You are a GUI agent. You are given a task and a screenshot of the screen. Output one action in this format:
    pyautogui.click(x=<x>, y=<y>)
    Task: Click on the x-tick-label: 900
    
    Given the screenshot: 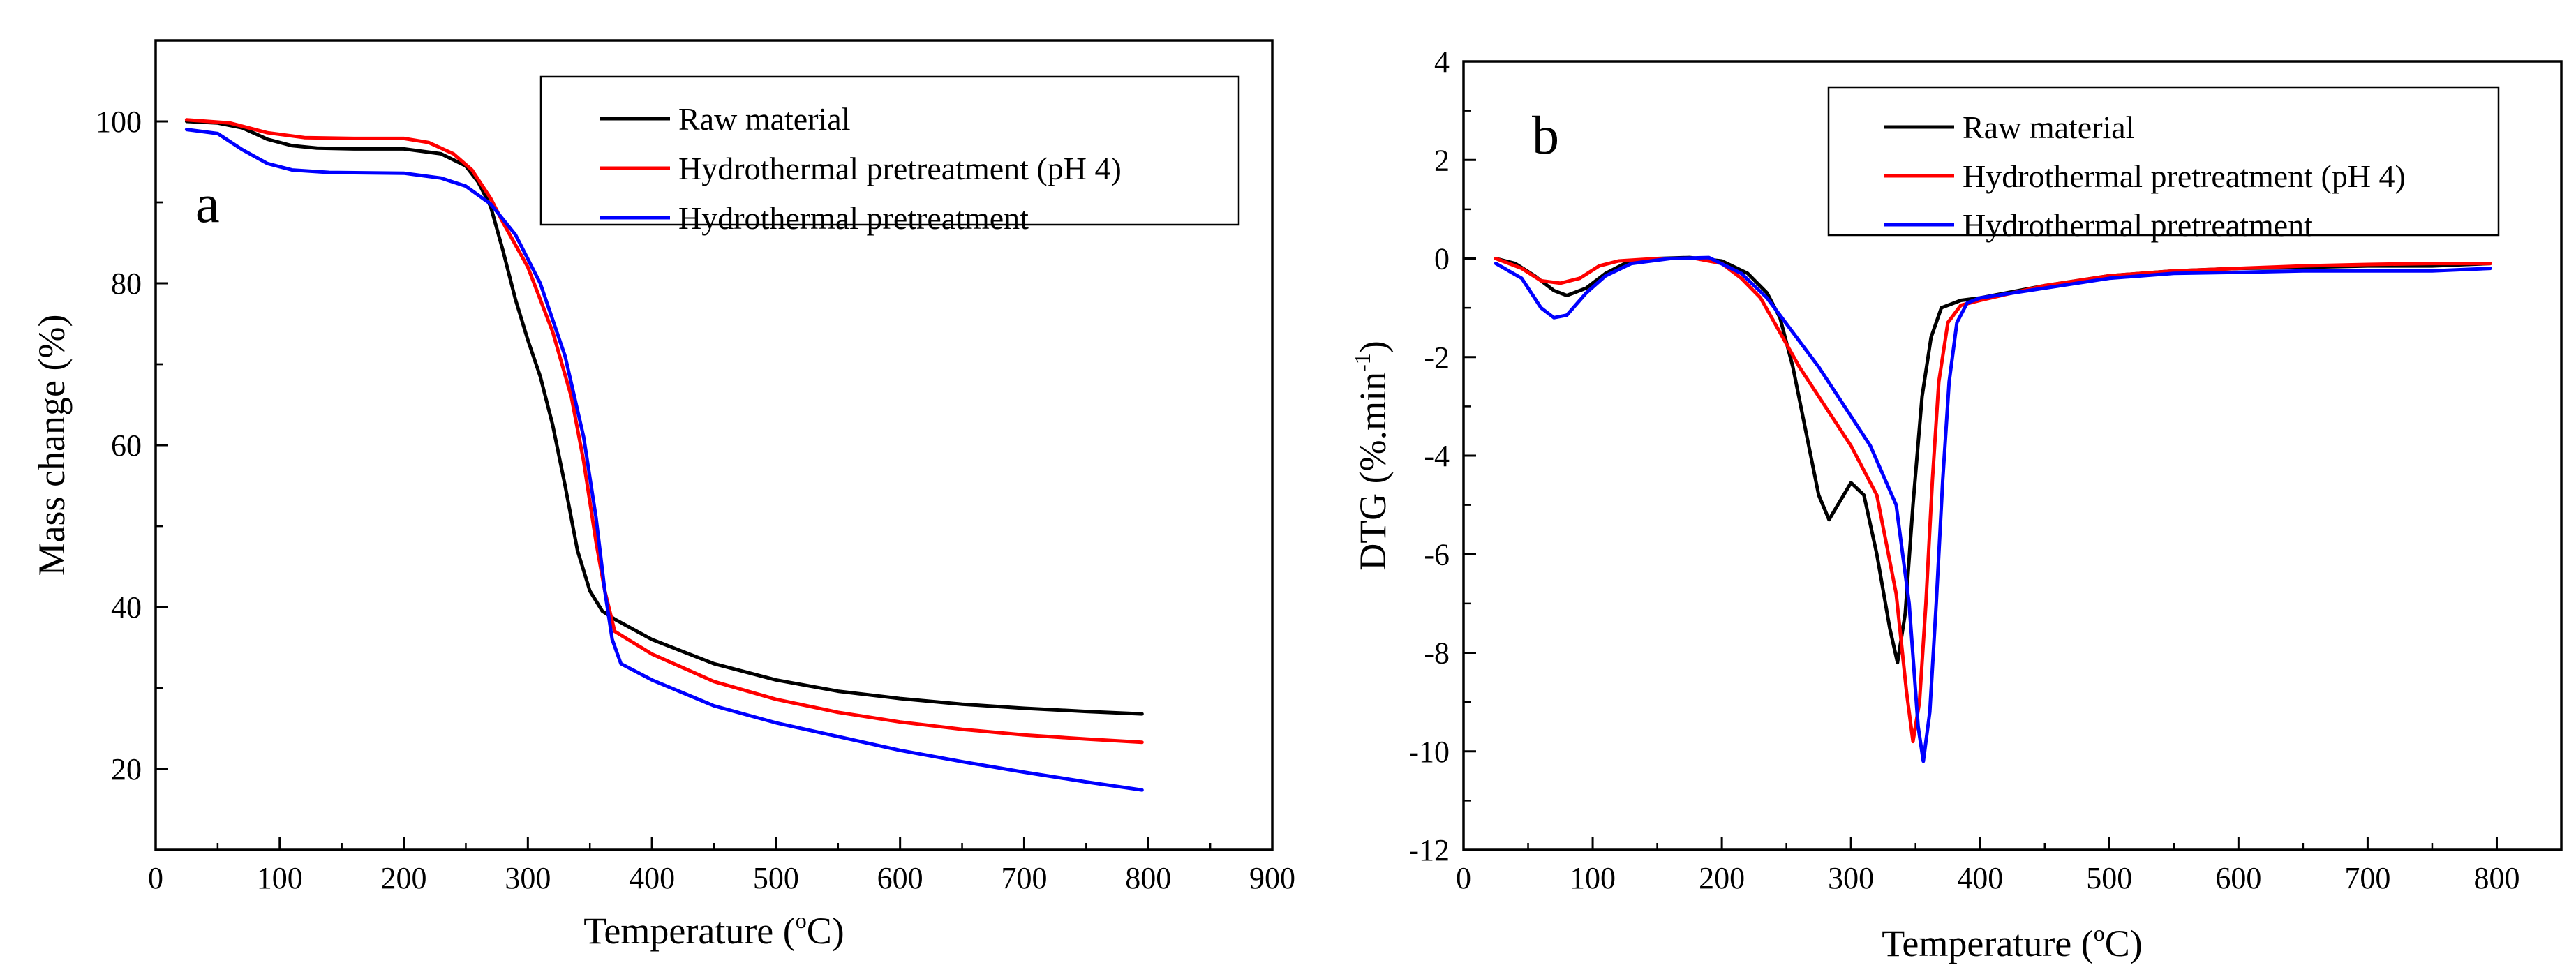 What is the action you would take?
    pyautogui.click(x=1272, y=878)
    